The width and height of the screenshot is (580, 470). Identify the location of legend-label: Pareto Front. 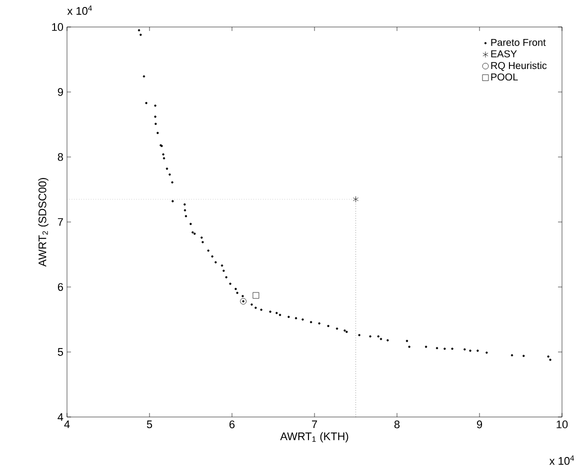
(518, 42).